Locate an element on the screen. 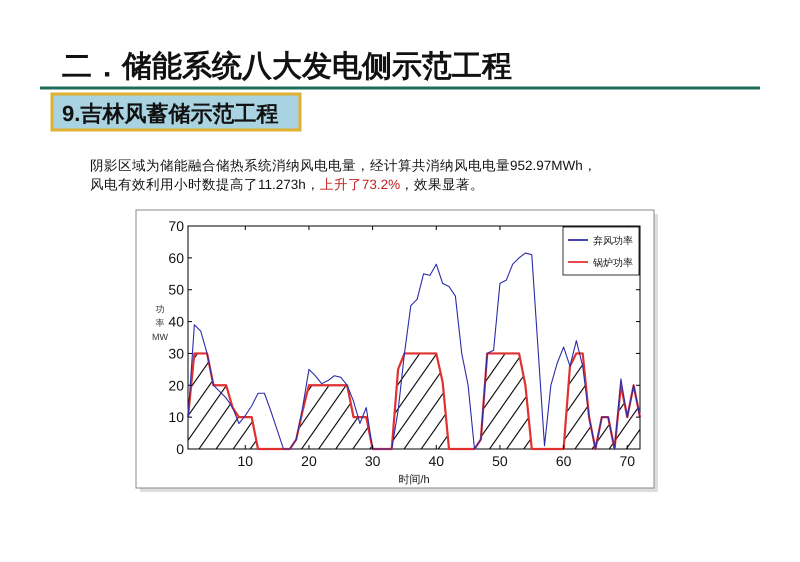 The width and height of the screenshot is (800, 562). y-tick-label: 50 is located at coordinates (176, 290).